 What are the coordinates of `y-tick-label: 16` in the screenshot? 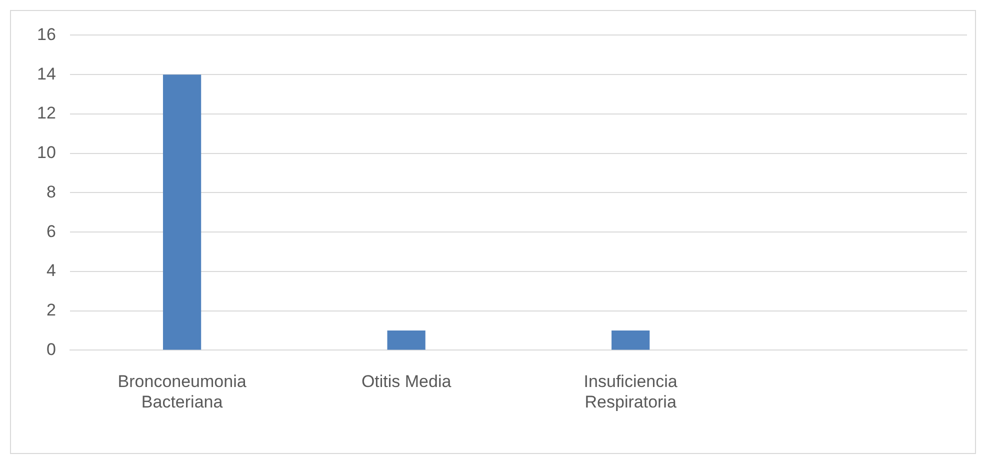 It's located at (46, 34).